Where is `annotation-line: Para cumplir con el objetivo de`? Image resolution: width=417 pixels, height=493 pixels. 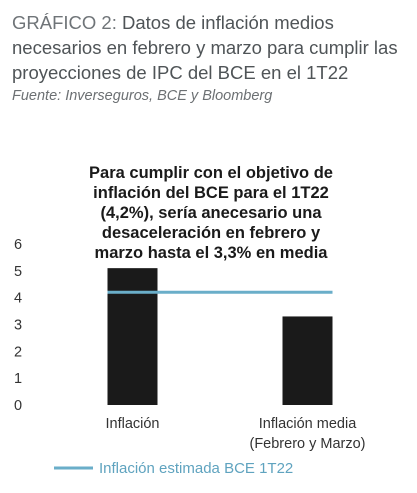 annotation-line: Para cumplir con el objetivo de is located at coordinates (211, 173).